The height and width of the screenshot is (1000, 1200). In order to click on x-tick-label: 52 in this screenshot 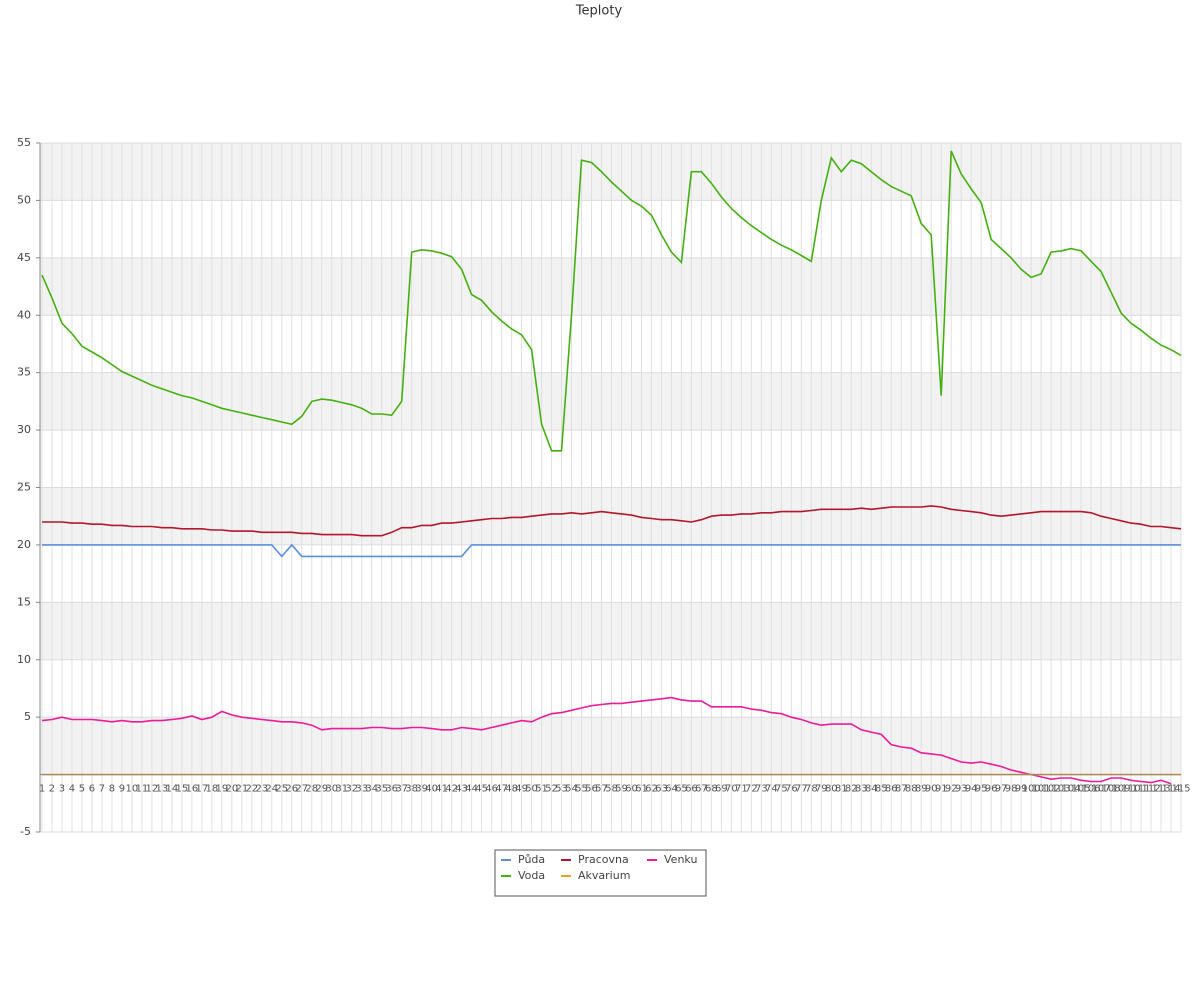, I will do `click(551, 789)`.